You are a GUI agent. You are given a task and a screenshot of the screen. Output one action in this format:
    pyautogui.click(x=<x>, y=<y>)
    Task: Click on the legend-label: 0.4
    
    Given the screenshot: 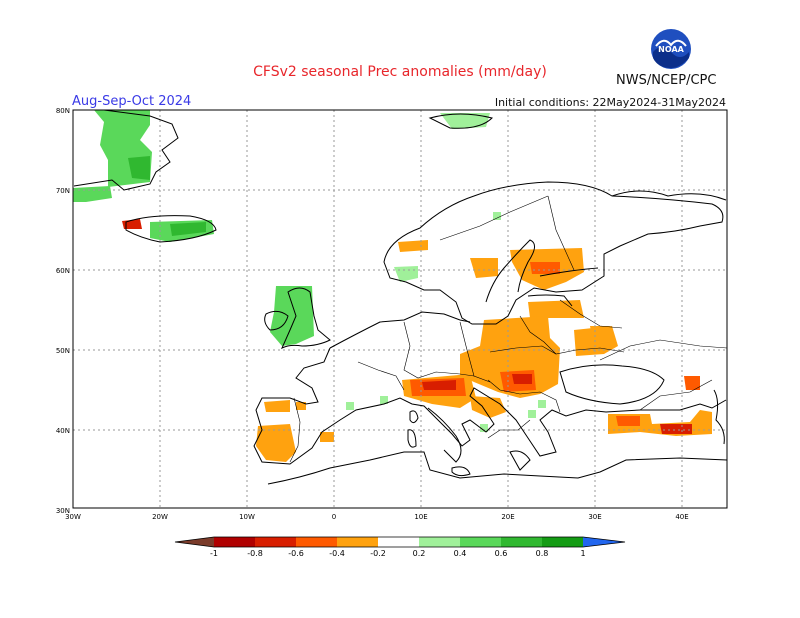 What is the action you would take?
    pyautogui.click(x=460, y=553)
    